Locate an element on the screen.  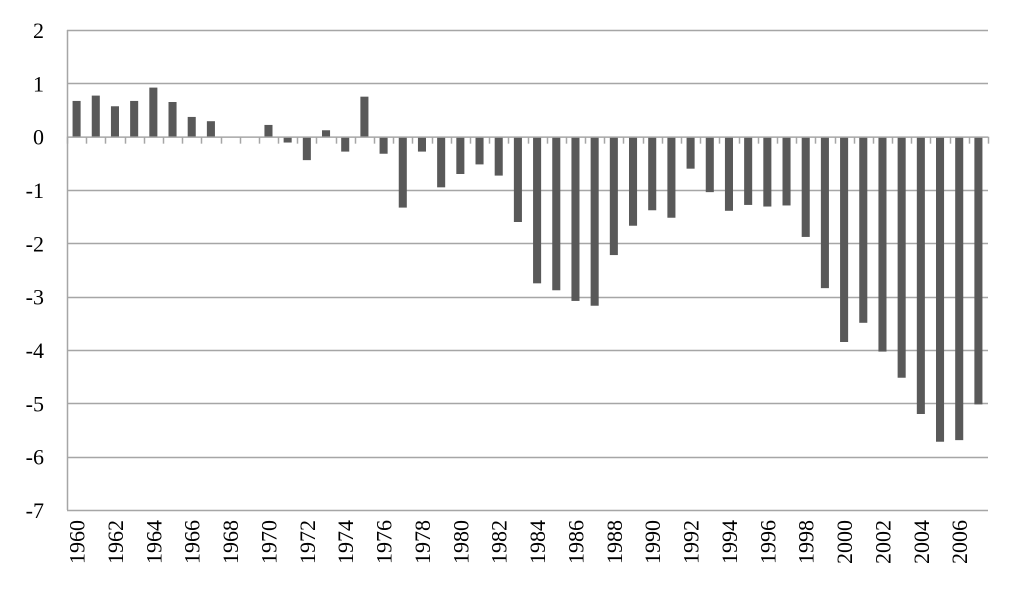
x-tick-label: 1970 is located at coordinates (268, 542).